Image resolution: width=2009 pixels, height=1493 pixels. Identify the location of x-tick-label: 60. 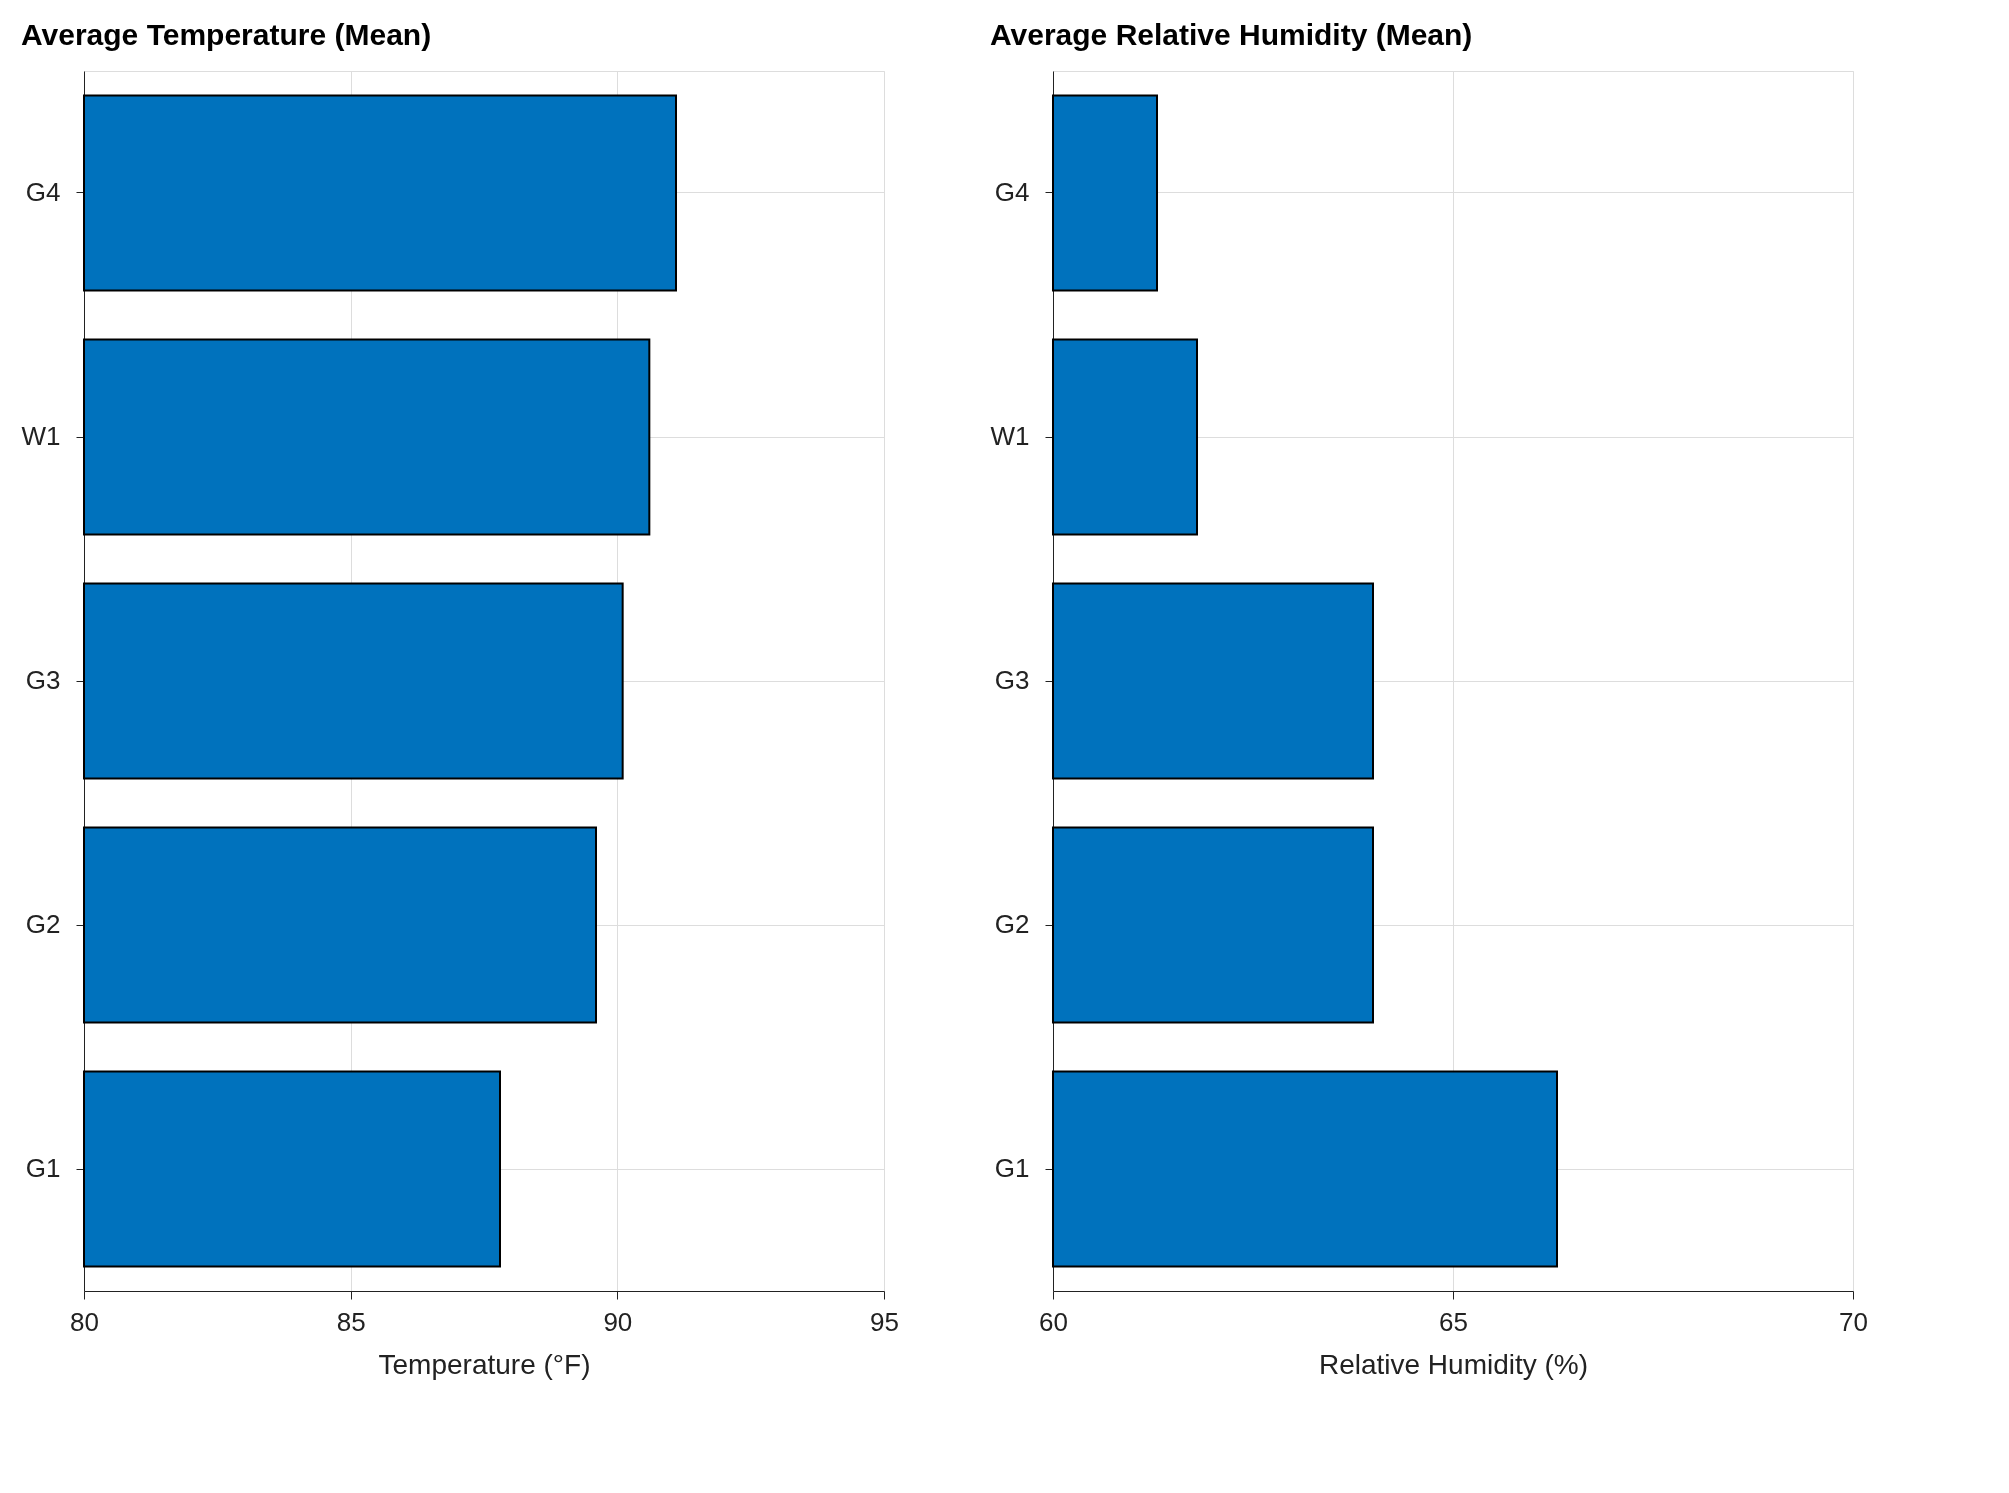
(1053, 1321).